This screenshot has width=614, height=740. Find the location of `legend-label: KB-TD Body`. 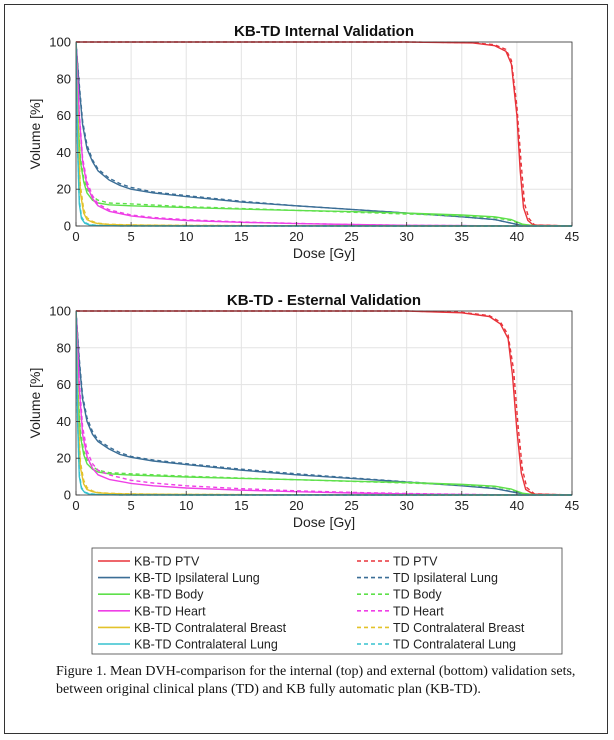

legend-label: KB-TD Body is located at coordinates (169, 595).